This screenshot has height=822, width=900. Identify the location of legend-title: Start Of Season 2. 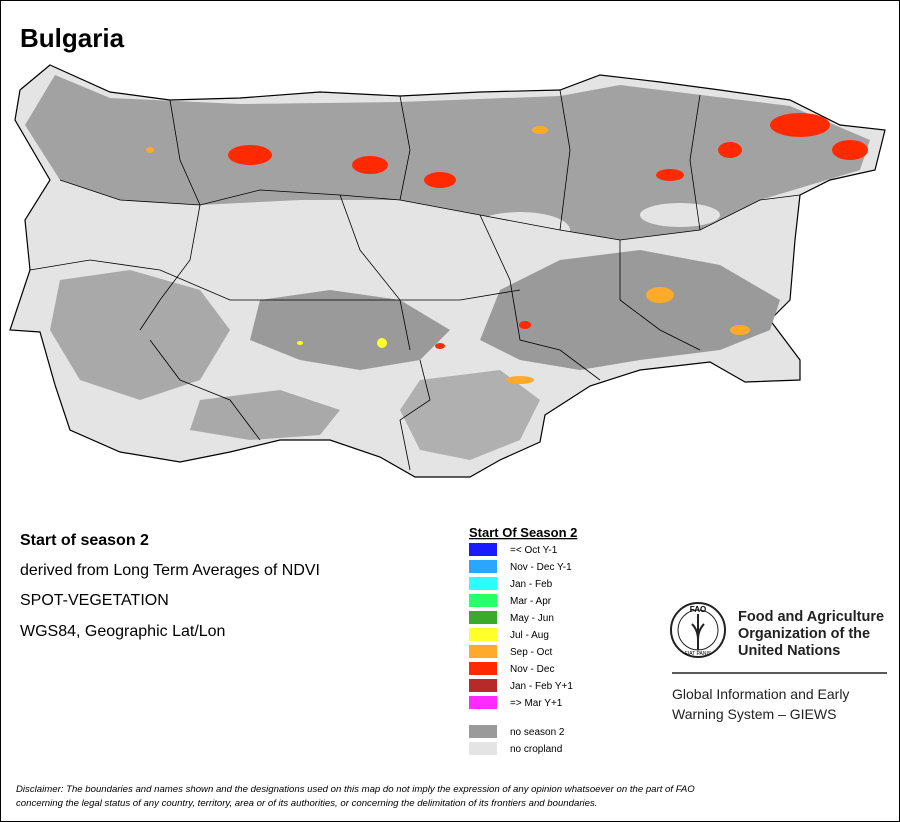
(523, 532).